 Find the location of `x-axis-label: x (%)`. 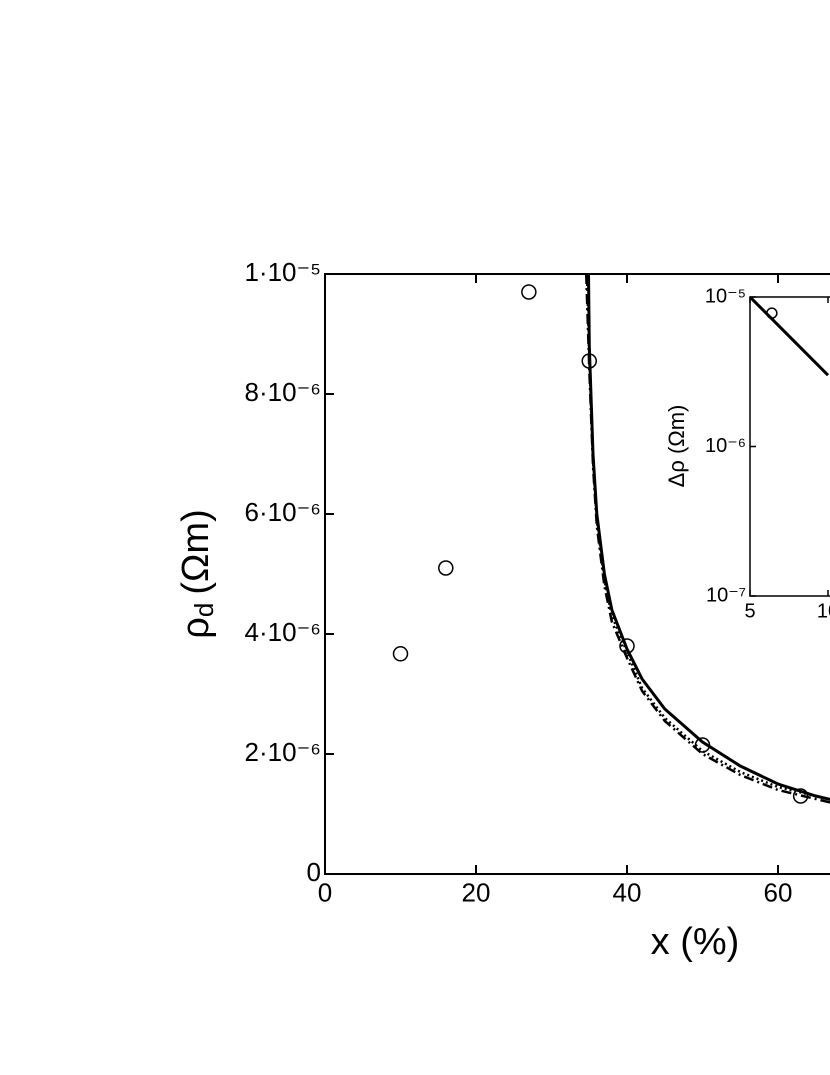

x-axis-label: x (%) is located at coordinates (695, 942).